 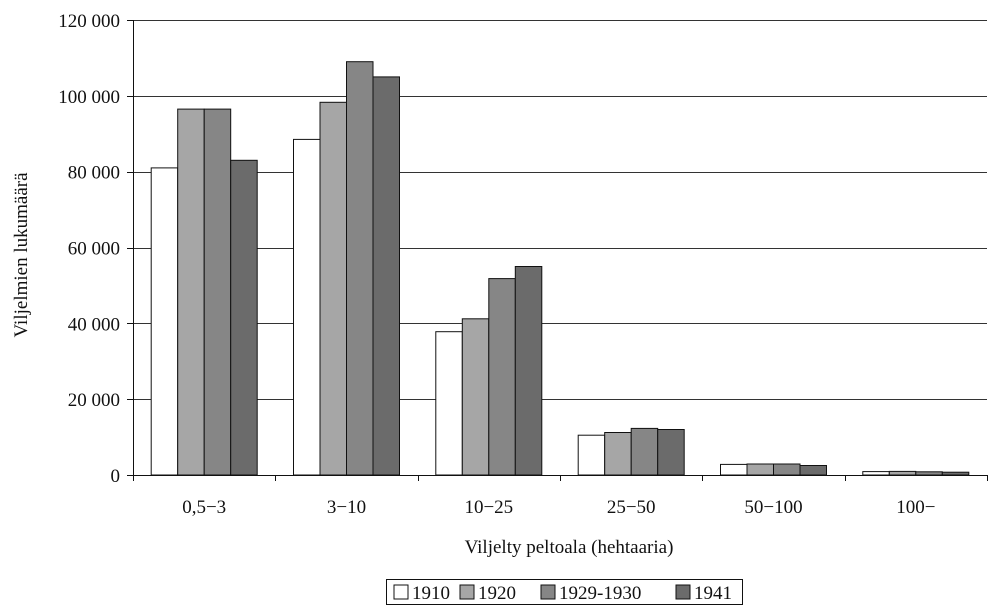 What do you see at coordinates (497, 593) in the screenshot?
I see `legend-label: 1920` at bounding box center [497, 593].